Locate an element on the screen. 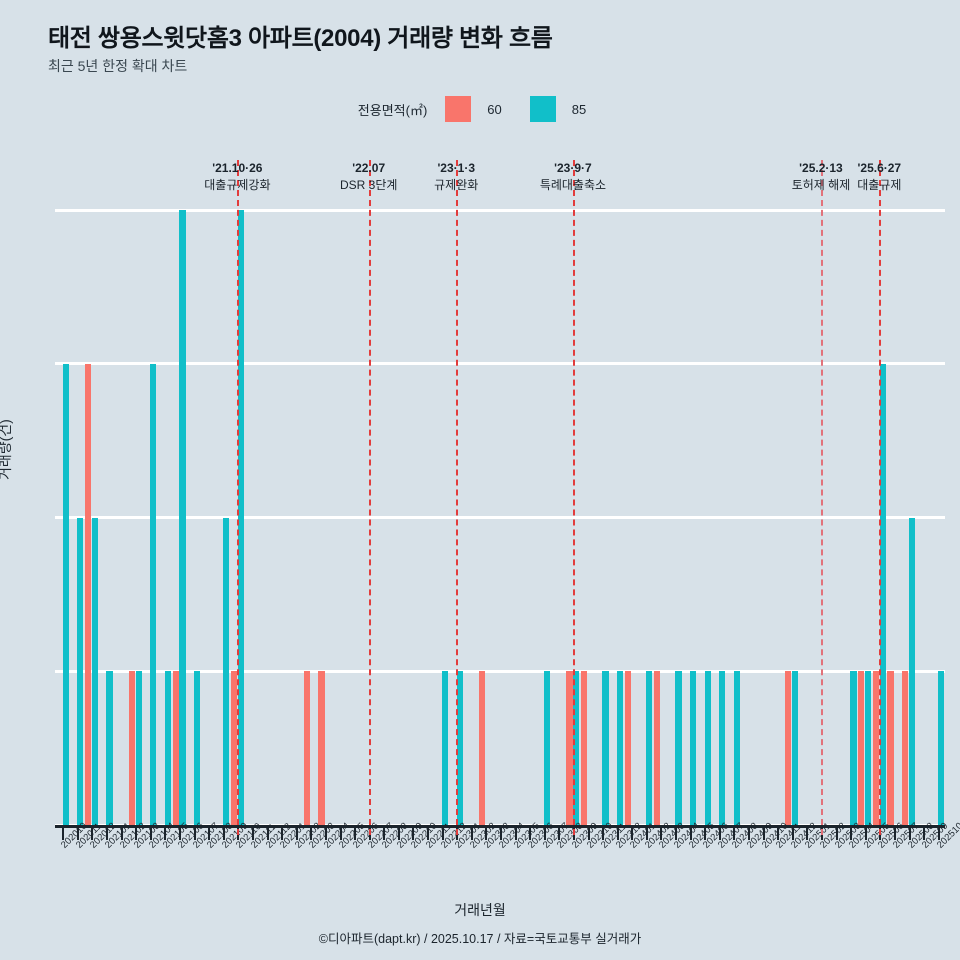 This screenshot has width=960, height=960. event-label: 규제완화 is located at coordinates (456, 185).